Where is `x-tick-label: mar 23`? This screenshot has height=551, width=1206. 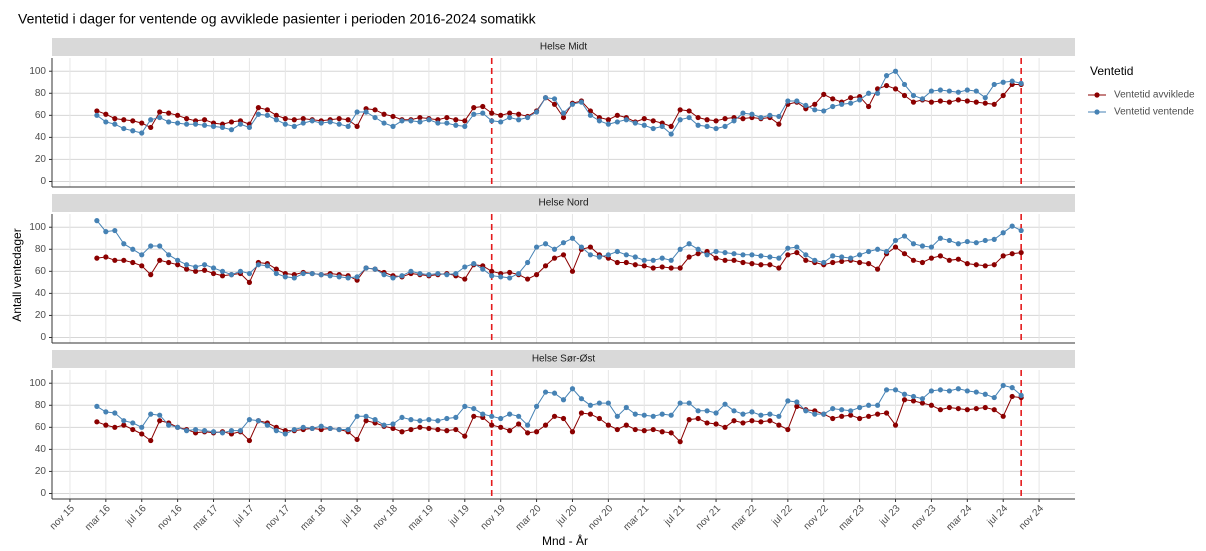
x-tick-label: mar 23 is located at coordinates (852, 518).